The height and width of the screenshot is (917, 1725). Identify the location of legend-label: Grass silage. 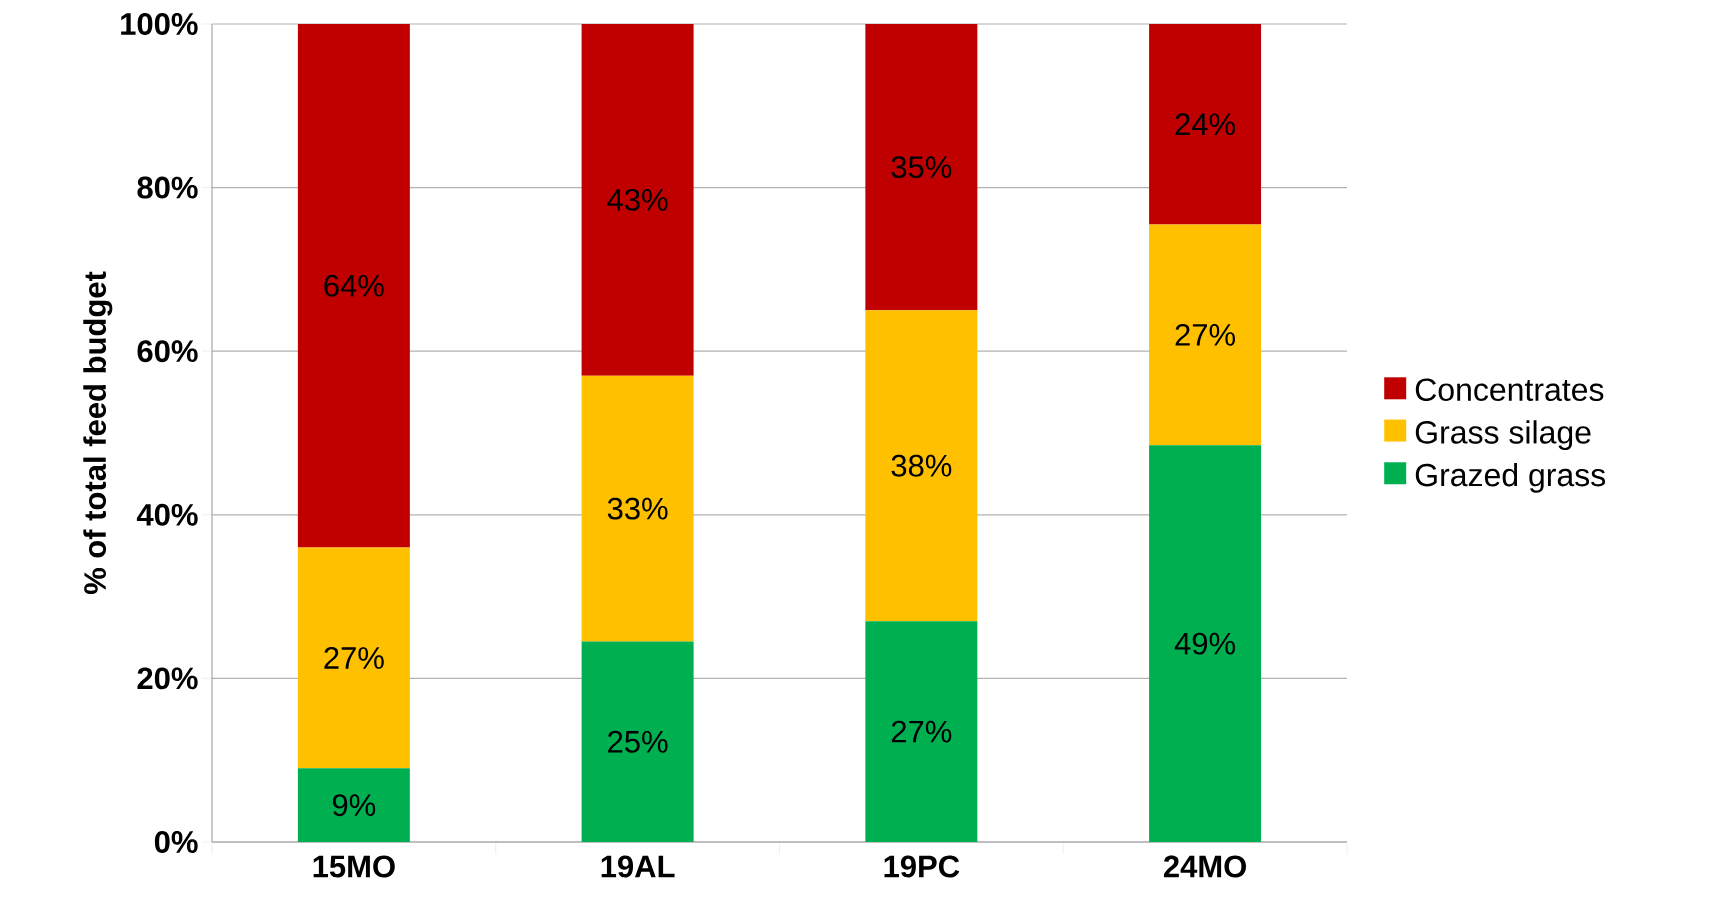
(1503, 435).